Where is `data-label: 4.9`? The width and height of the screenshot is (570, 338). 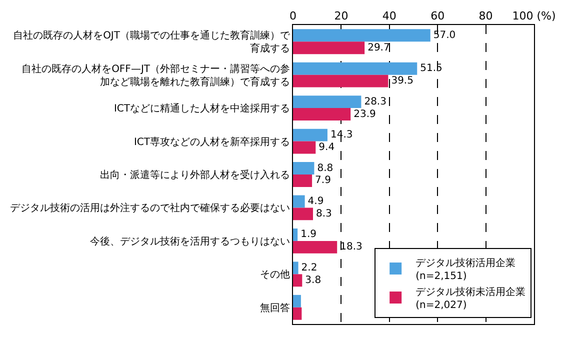
data-label: 4.9 is located at coordinates (316, 201).